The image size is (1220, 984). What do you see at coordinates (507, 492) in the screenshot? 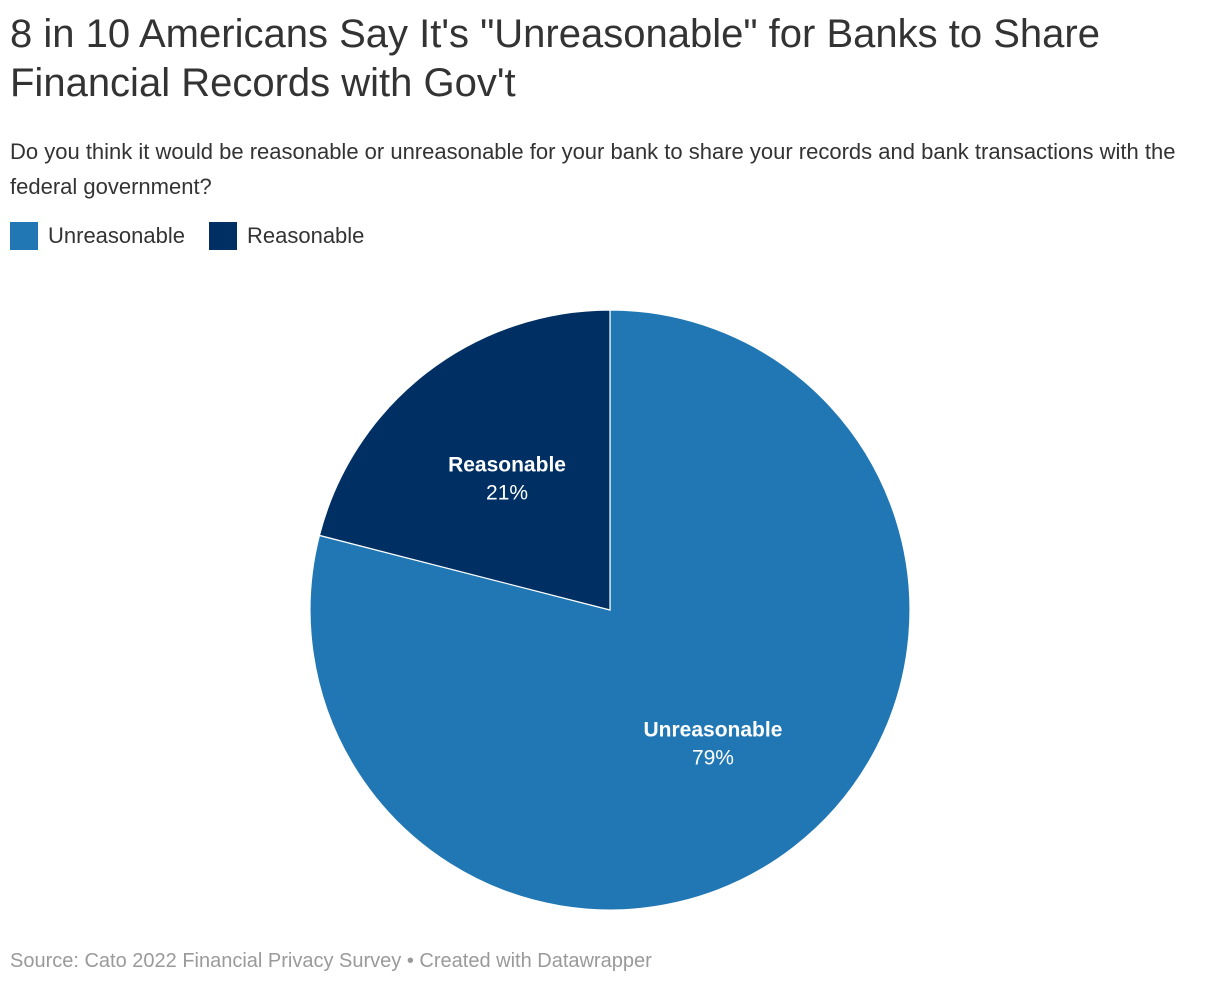
I see `slice-value-reasonable: 21%` at bounding box center [507, 492].